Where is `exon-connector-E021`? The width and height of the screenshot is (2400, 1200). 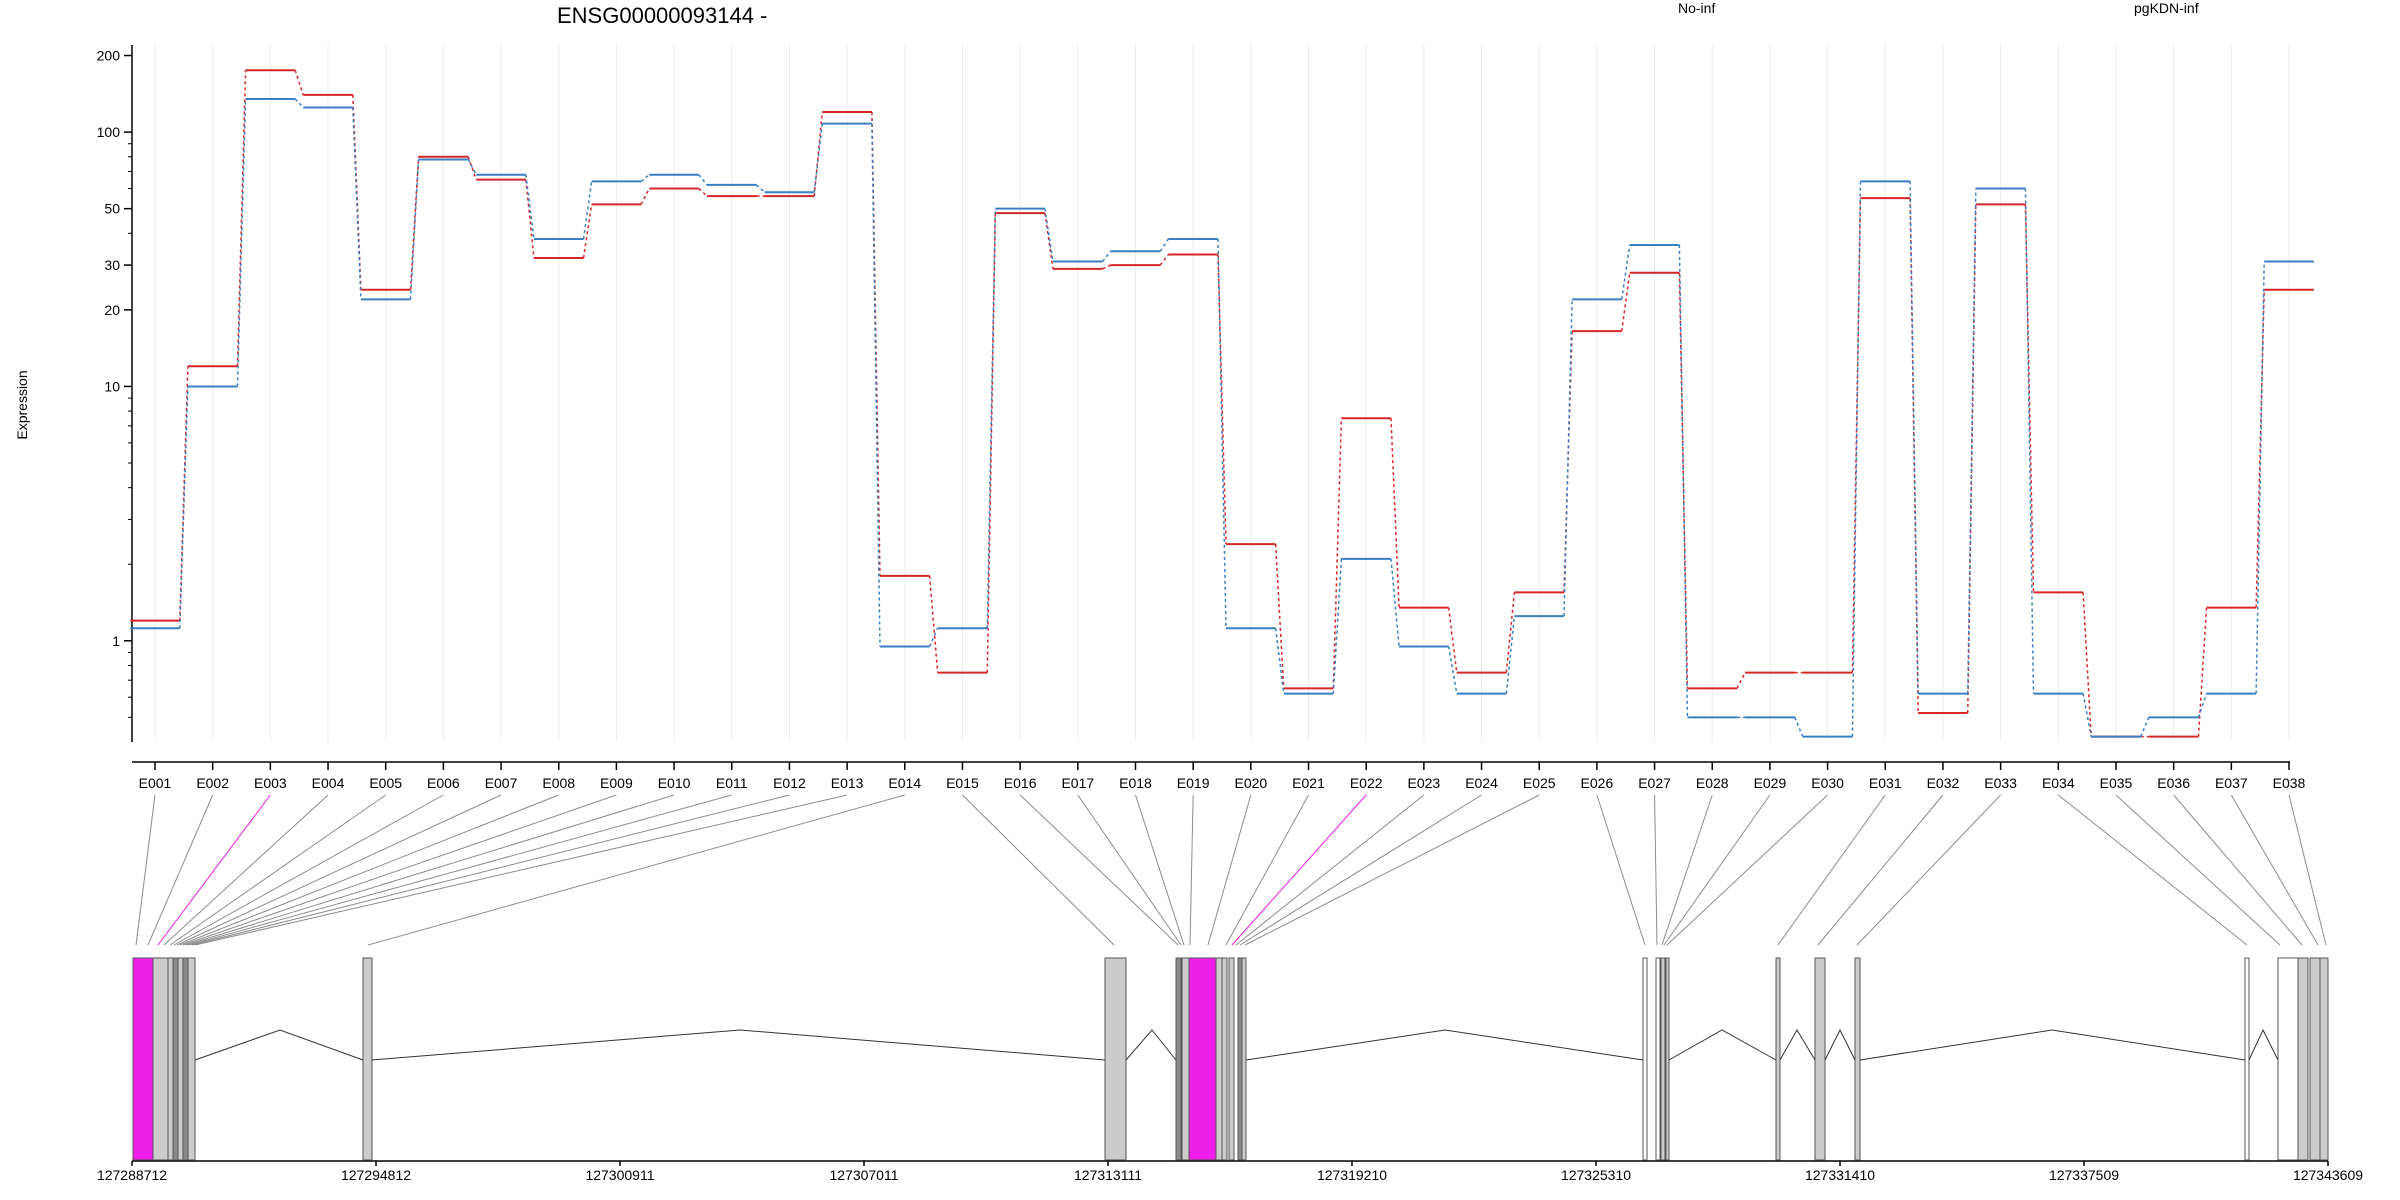 exon-connector-E021 is located at coordinates (1267, 870).